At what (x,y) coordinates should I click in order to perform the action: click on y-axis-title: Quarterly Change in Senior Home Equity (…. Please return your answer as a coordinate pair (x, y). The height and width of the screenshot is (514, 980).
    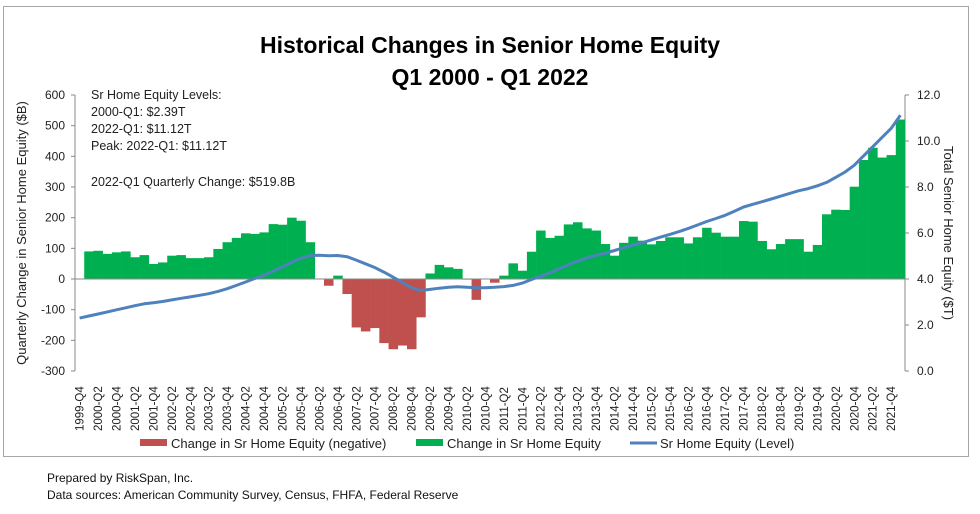
    Looking at the image, I should click on (21, 233).